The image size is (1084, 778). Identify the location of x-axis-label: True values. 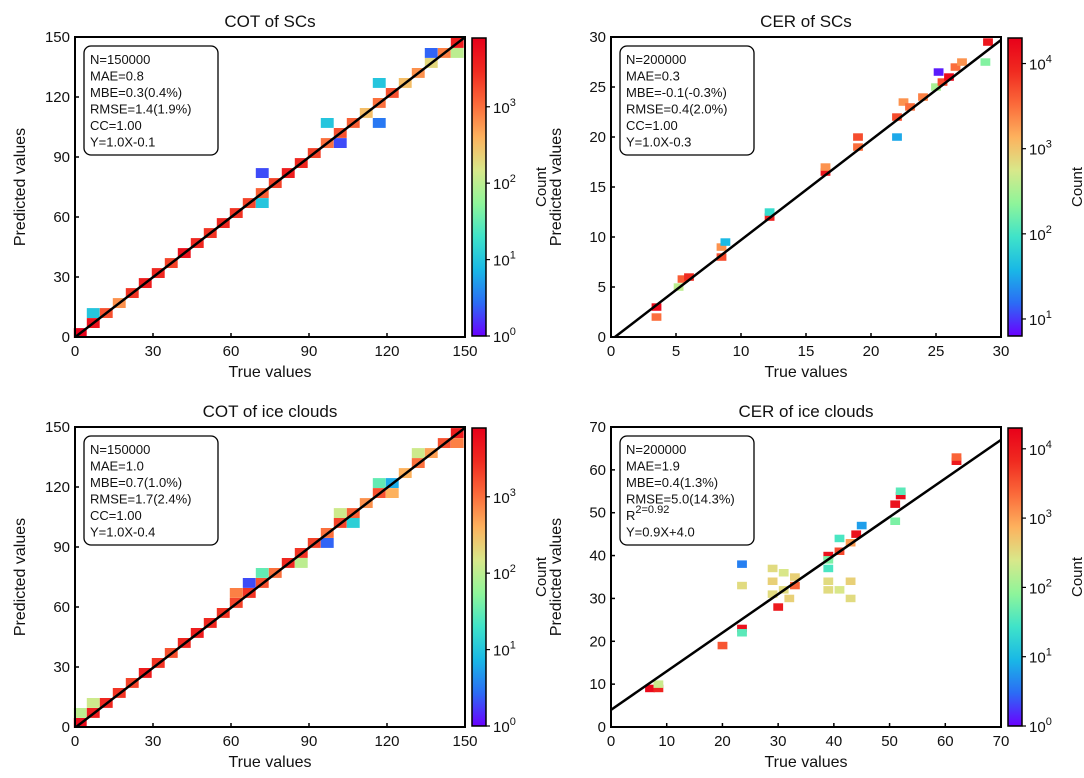
(270, 762).